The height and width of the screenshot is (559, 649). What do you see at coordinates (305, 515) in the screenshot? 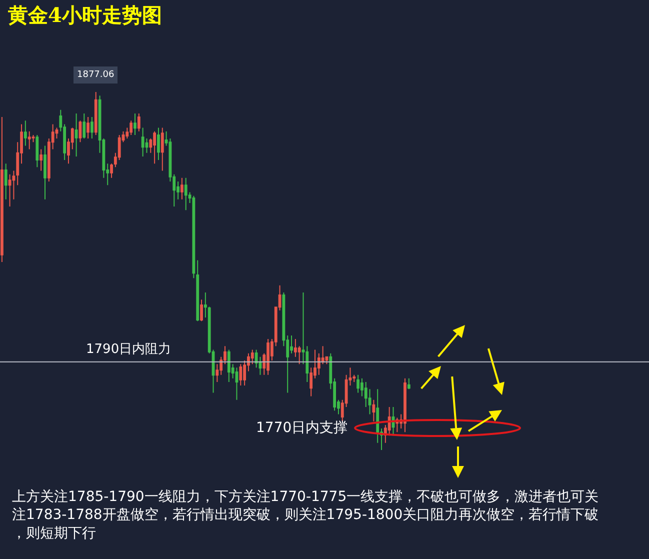
I see `text: 上方关注1785-1790一线阻力，下方关注1770-1775一线支撑，不破也可做多，激进者也可关注1783-1788开盘做空，若行情出现突破，则关注1795-1800关口阻力再次做空，若行情下破，则短期下行` at bounding box center [305, 515].